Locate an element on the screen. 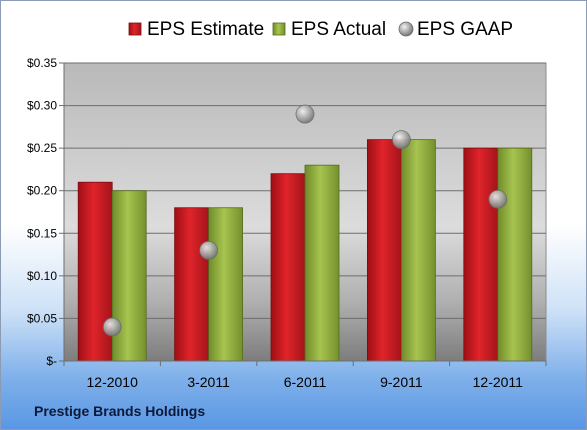 The width and height of the screenshot is (587, 430). x-tick-label: 9-2011 is located at coordinates (401, 382).